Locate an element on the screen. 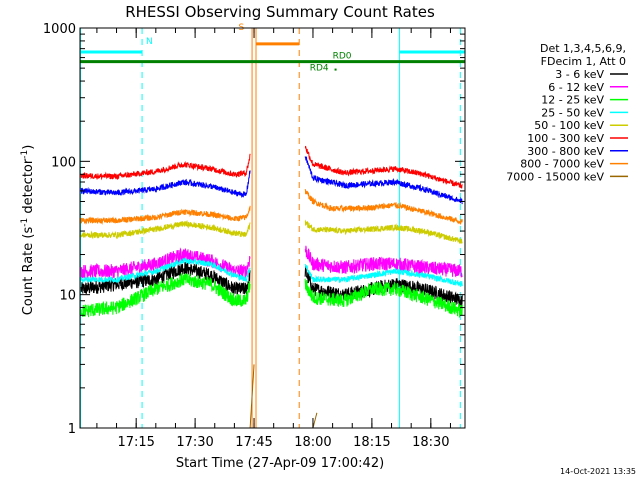 The image size is (640, 480). timestamp: 14-Oct-2021 13:35 is located at coordinates (598, 471).